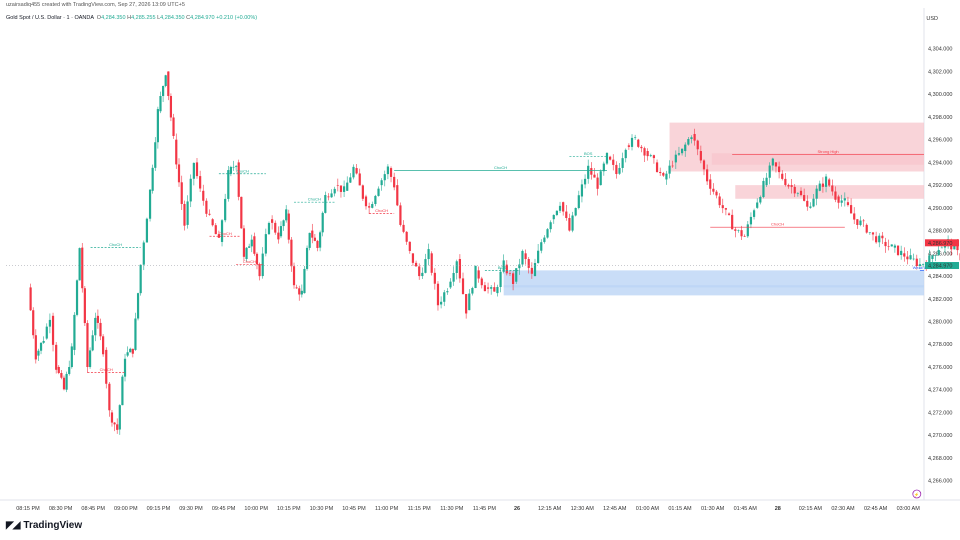  I want to click on footer-brand: ◤◢ TradingView, so click(44, 525).